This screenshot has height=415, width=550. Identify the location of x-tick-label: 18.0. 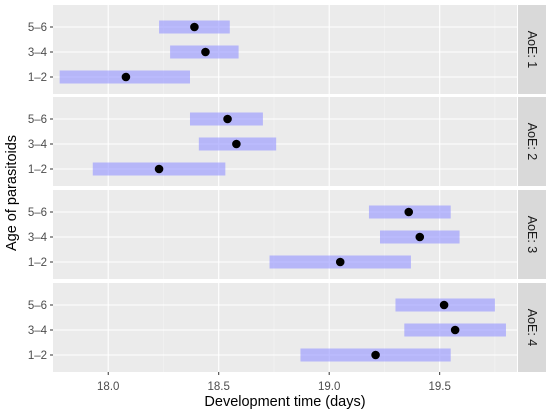
(108, 387).